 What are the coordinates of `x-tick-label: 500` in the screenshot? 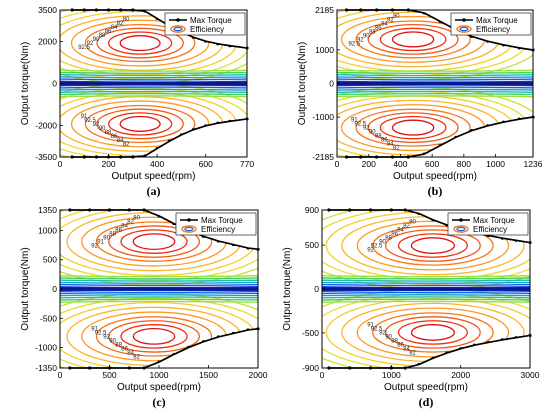 It's located at (109, 375).